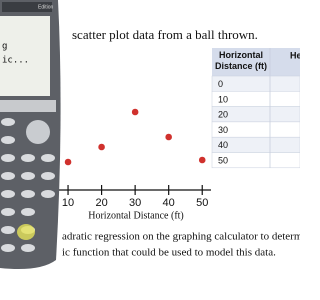 This screenshot has height=300, width=320. What do you see at coordinates (136, 215) in the screenshot?
I see `x-axis-label: Horizontal Distance (ft)` at bounding box center [136, 215].